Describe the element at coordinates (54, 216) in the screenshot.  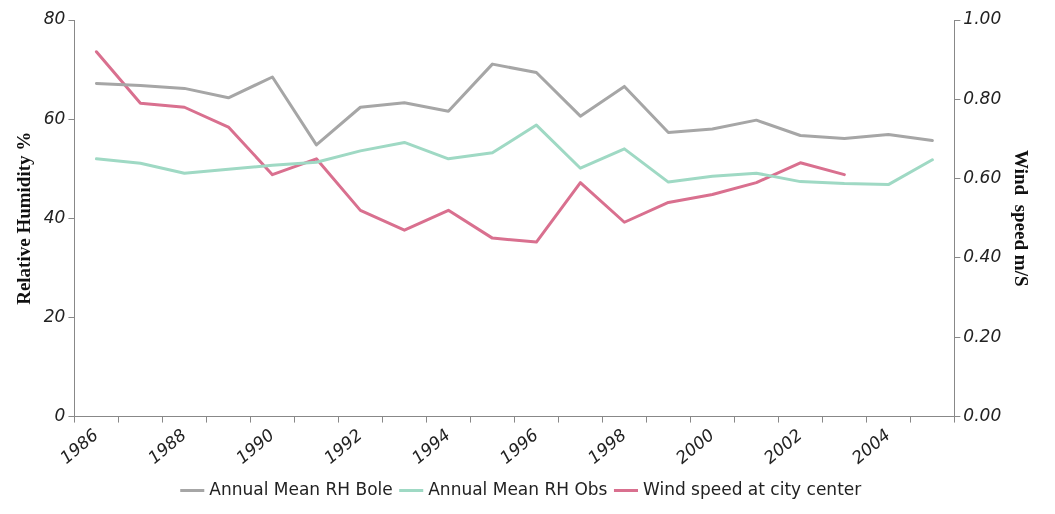
I see `y-tick-label: 40` at that location.